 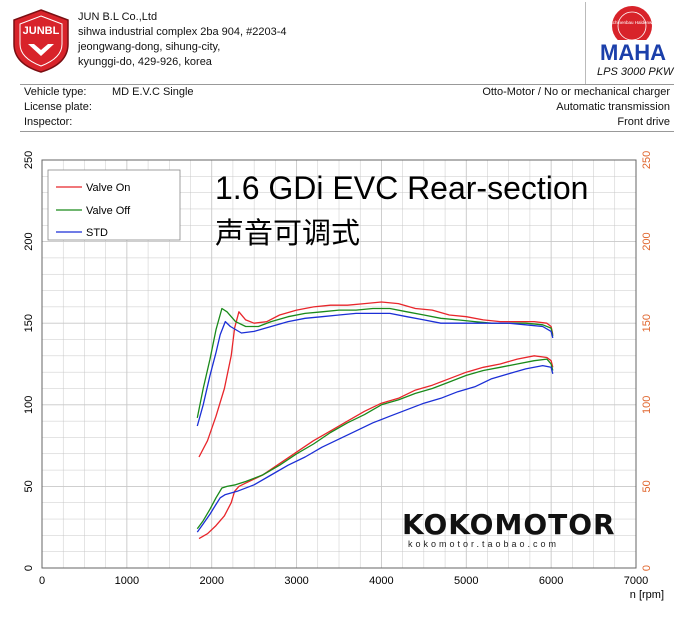 I want to click on series-2-lower-curve, so click(x=375, y=448).